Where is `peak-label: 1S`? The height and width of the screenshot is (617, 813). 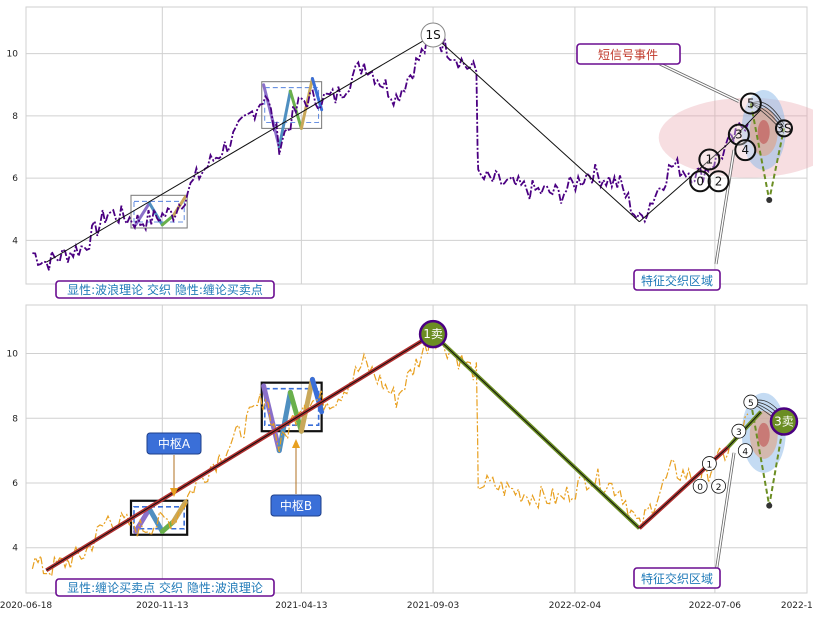
peak-label: 1S is located at coordinates (432, 35).